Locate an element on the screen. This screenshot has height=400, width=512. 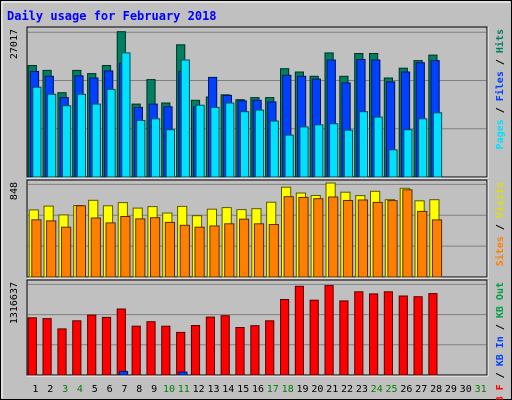
x-tick-label: 17 is located at coordinates (273, 389).